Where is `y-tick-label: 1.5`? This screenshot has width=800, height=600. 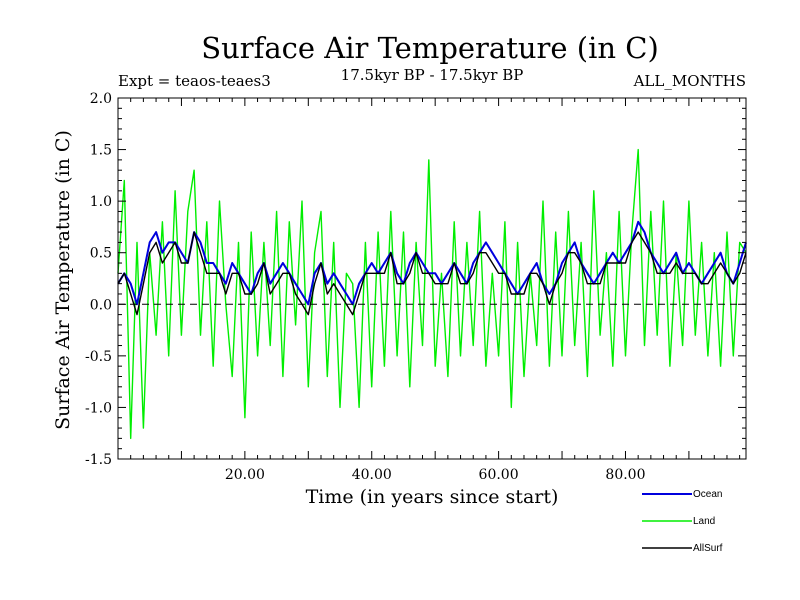
y-tick-label: 1.5 is located at coordinates (101, 151).